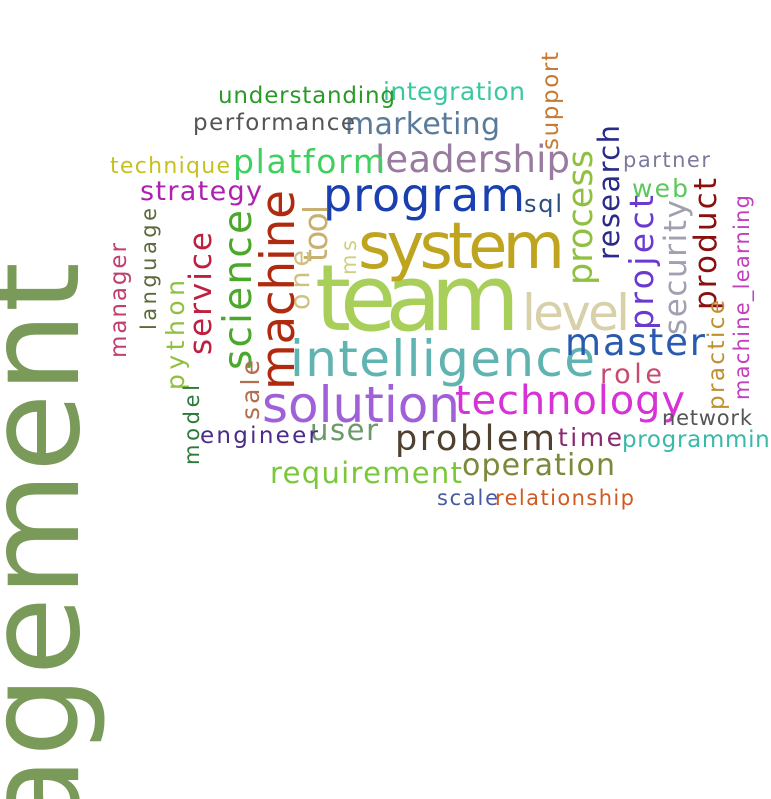 The width and height of the screenshot is (771, 799). What do you see at coordinates (475, 439) in the screenshot?
I see `word: problem` at bounding box center [475, 439].